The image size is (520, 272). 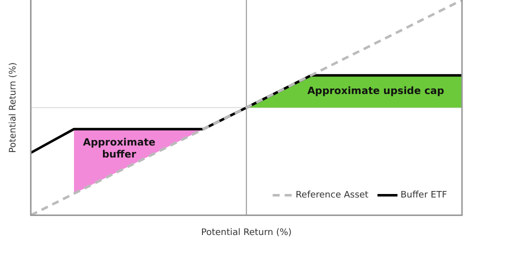 I want to click on x-axis-title: Potential Return (%), so click(x=246, y=233).